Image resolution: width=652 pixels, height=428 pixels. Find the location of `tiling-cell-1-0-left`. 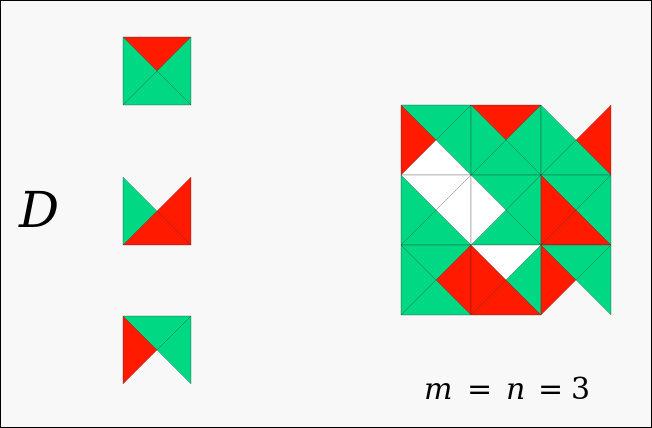

tiling-cell-1-0-left is located at coordinates (418, 210).